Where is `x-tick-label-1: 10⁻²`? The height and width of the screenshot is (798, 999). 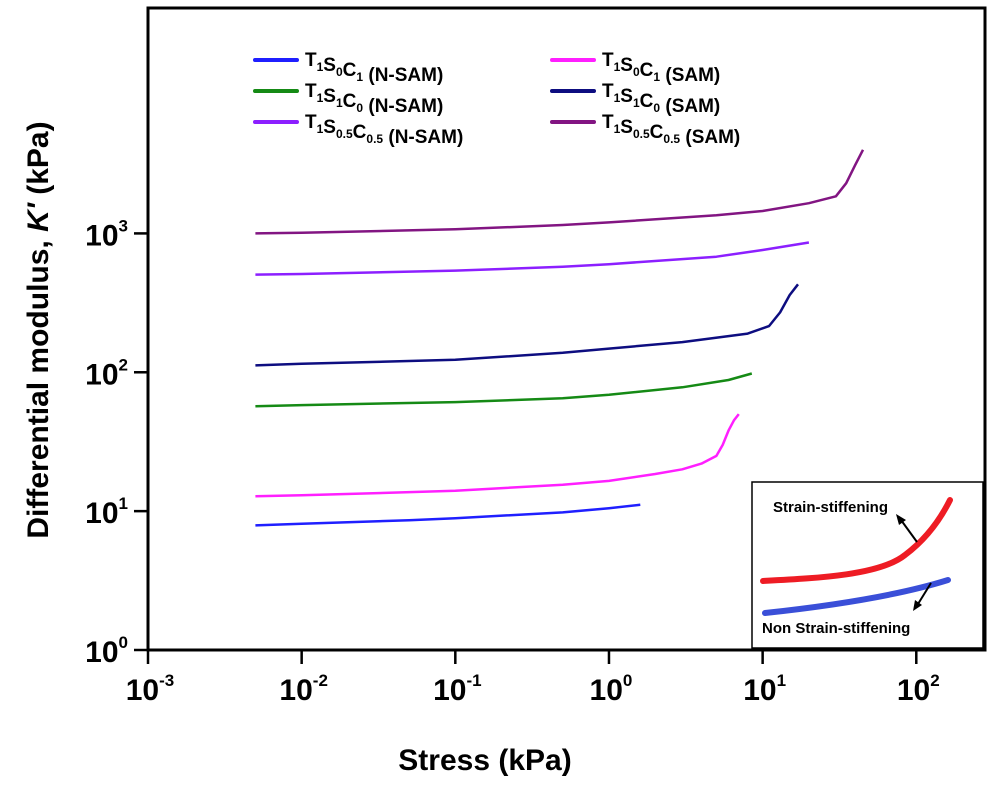
x-tick-label-1: 10⁻² is located at coordinates (303, 689).